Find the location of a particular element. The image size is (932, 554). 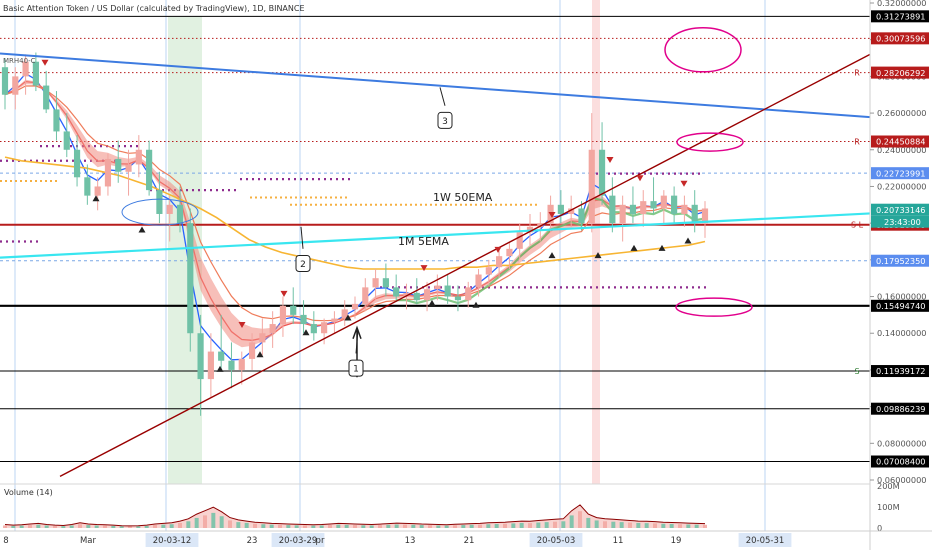

time-tick-label: 20-03-29 is located at coordinates (298, 541).